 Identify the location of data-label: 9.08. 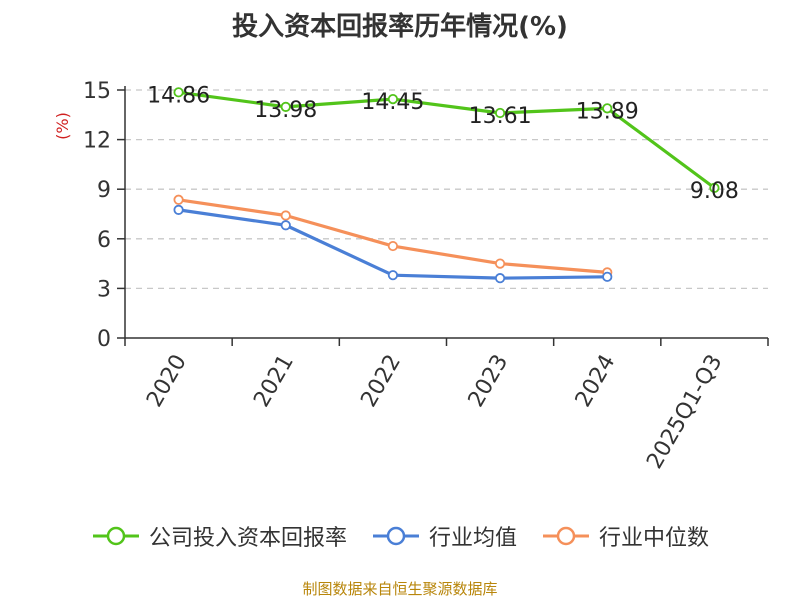
(714, 191).